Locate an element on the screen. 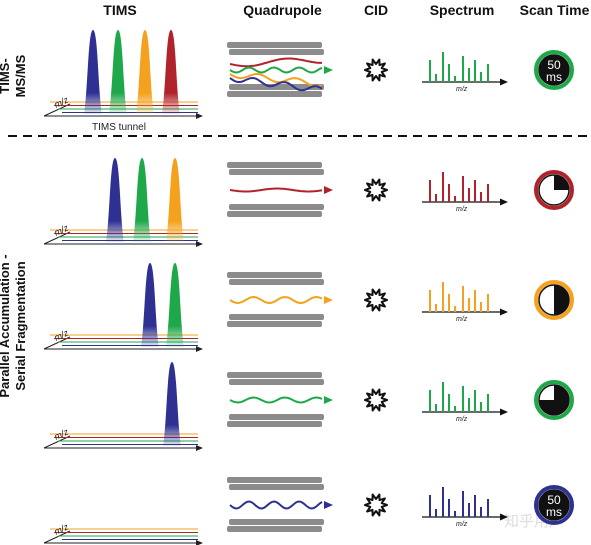  header-tims: TIMS is located at coordinates (120, 10).